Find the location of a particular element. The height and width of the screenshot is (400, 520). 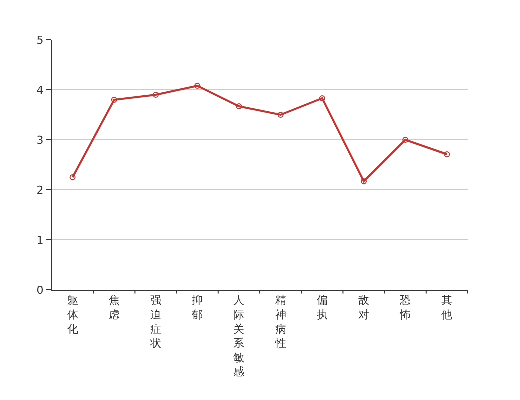

x-tick-label: 抑郁 is located at coordinates (198, 308).